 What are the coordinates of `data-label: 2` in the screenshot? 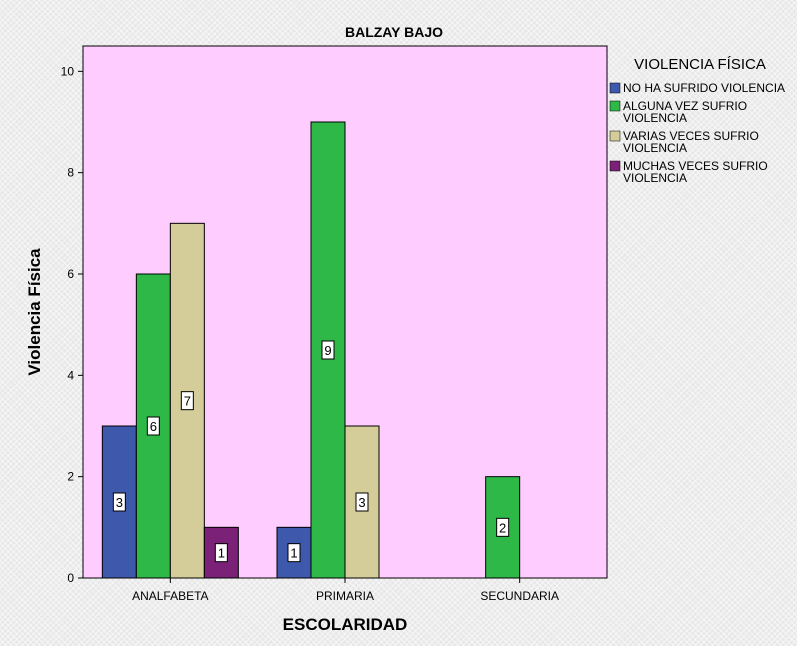 It's located at (502, 527).